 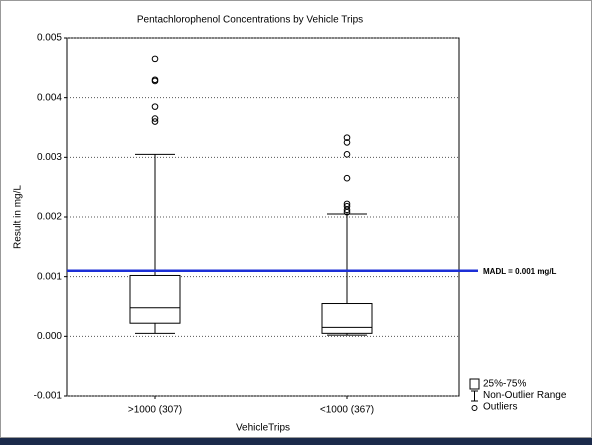 I want to click on y-axis-label: Result in mg/L, so click(x=18, y=217).